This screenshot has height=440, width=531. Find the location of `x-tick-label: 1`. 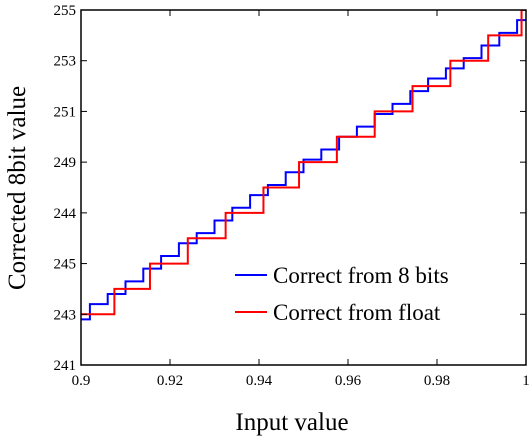

x-tick-label: 1 is located at coordinates (526, 381).